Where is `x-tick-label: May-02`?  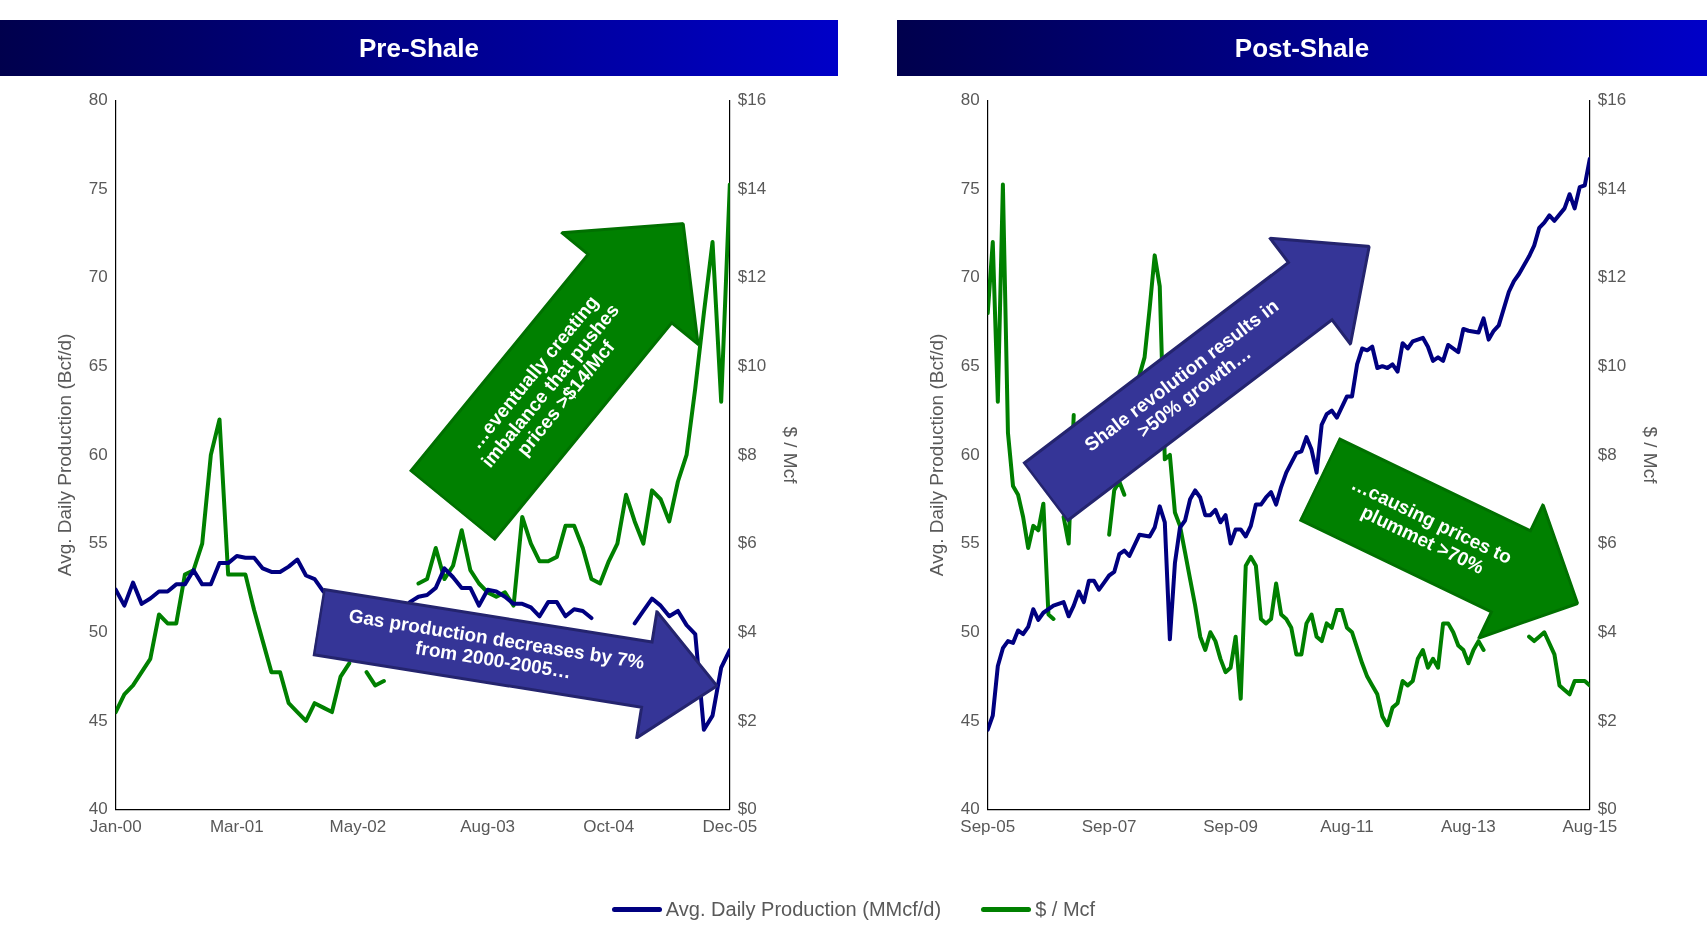 x-tick-label: May-02 is located at coordinates (358, 827).